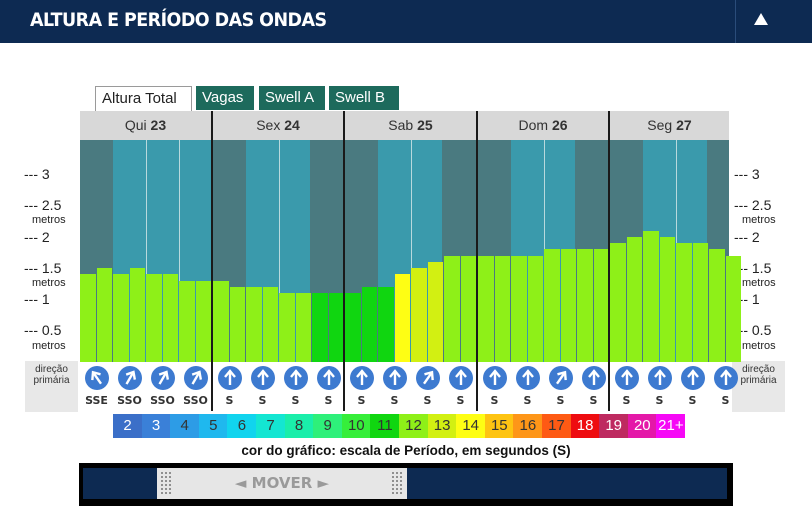 This screenshot has height=526, width=812. I want to click on period-scale-cell: 18, so click(585, 426).